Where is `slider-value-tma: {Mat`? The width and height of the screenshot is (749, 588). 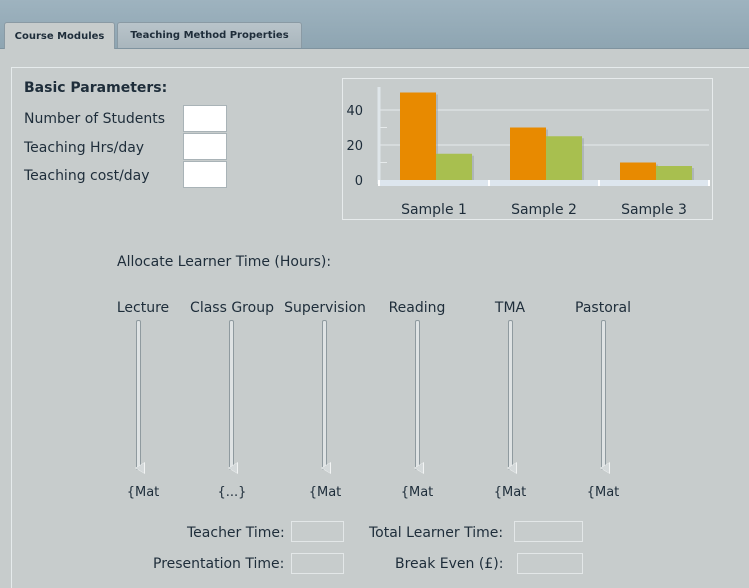
slider-value-tma: {Mat is located at coordinates (510, 492).